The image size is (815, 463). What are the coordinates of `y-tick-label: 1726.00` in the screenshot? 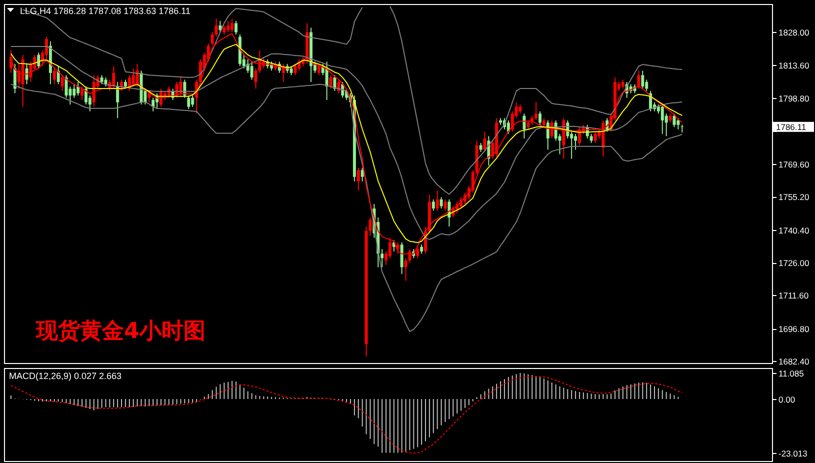 It's located at (794, 263).